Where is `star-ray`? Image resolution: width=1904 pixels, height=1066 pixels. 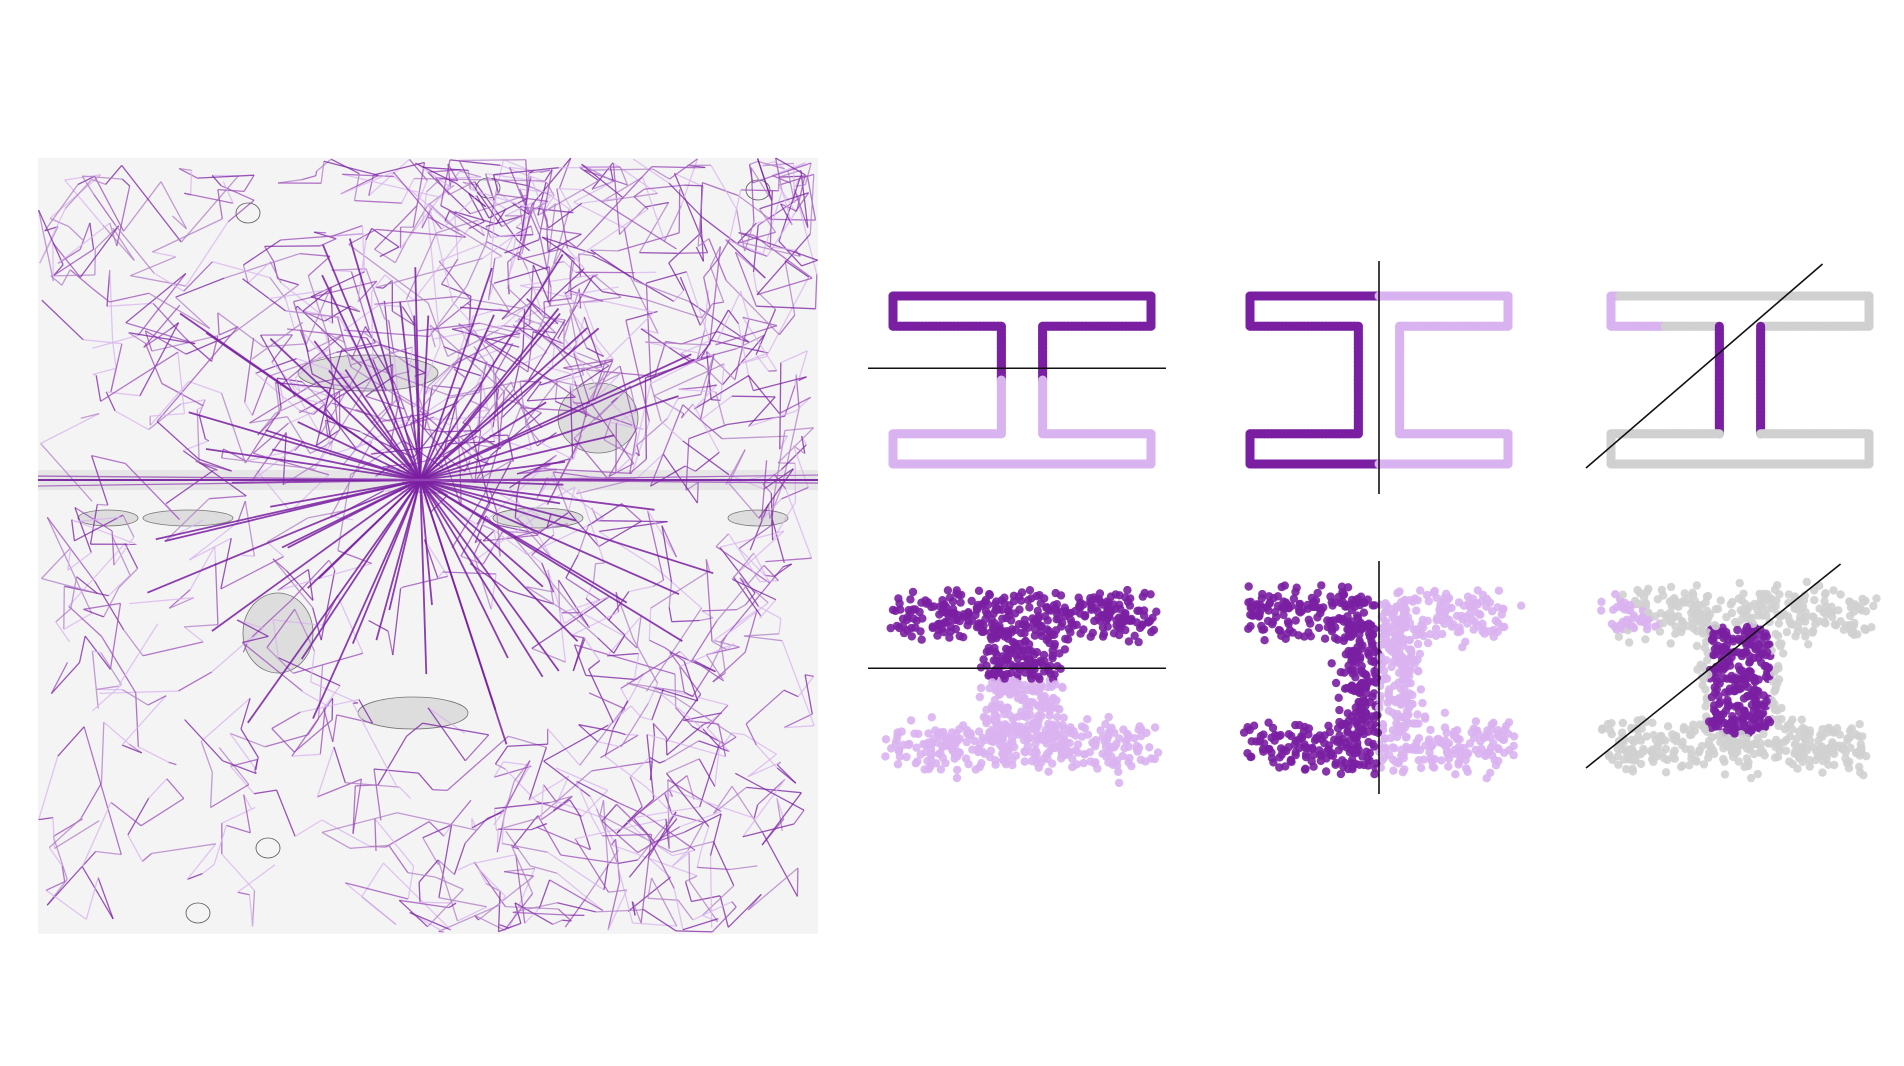
star-ray is located at coordinates (517, 457).